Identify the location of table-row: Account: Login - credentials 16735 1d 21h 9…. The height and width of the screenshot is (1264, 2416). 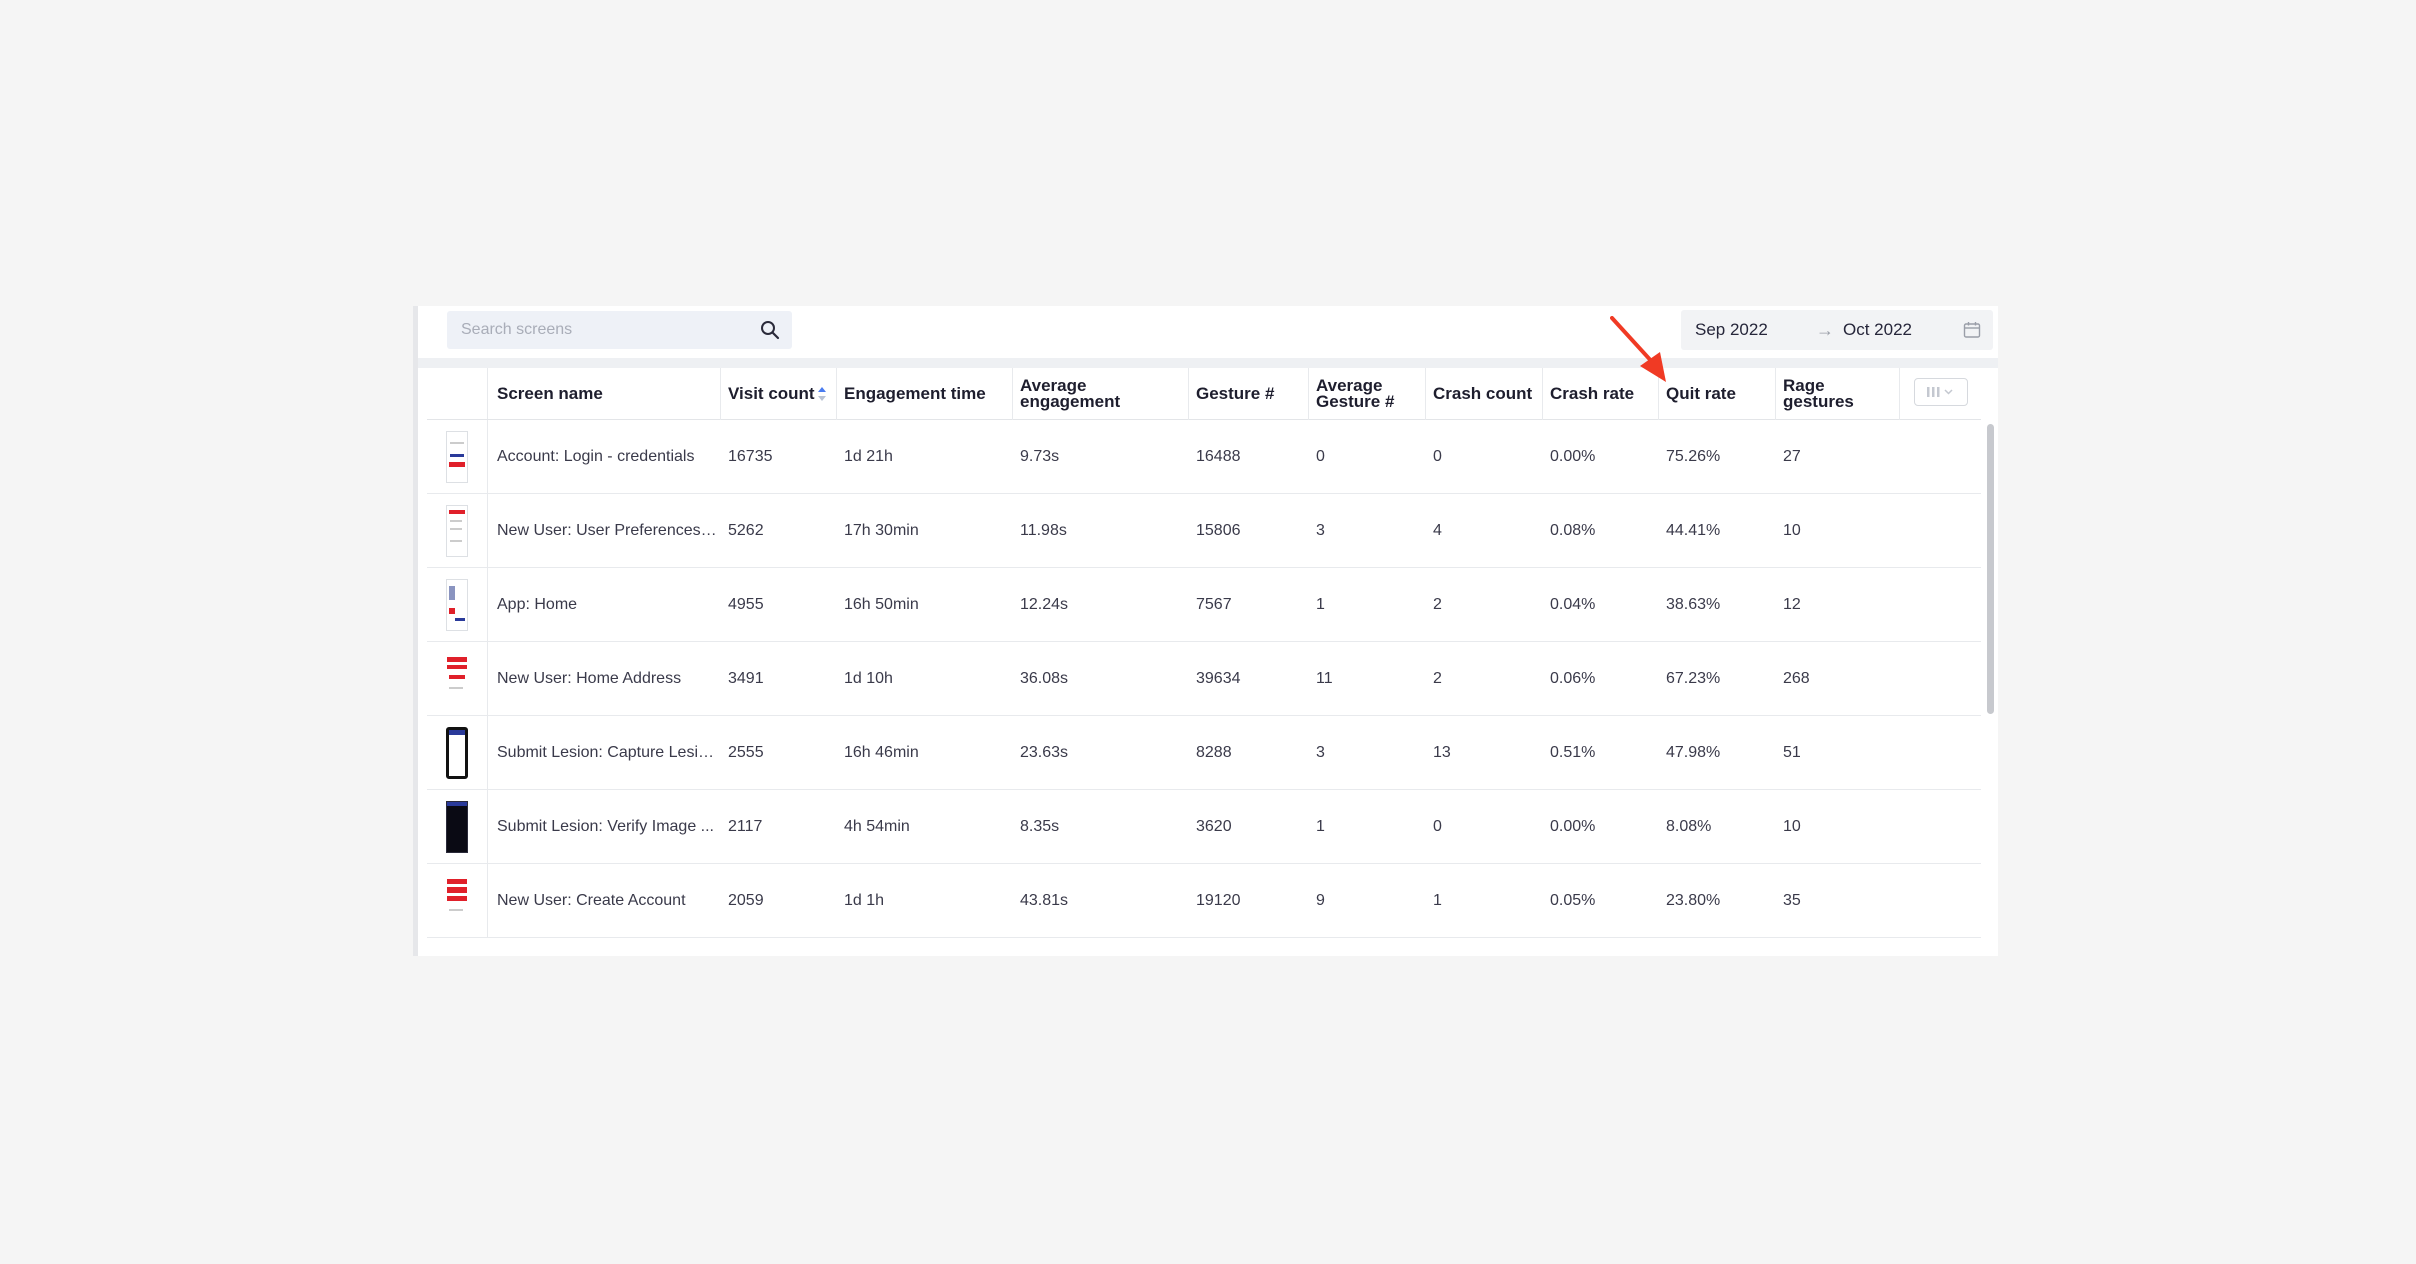
(1204, 457).